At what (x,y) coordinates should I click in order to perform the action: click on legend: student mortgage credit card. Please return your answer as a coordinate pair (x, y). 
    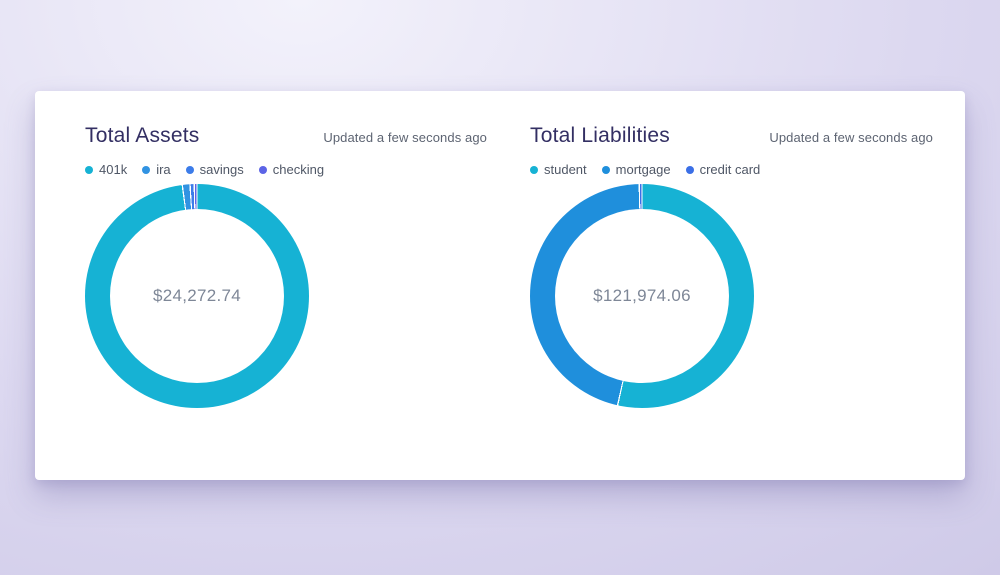
    Looking at the image, I should click on (731, 169).